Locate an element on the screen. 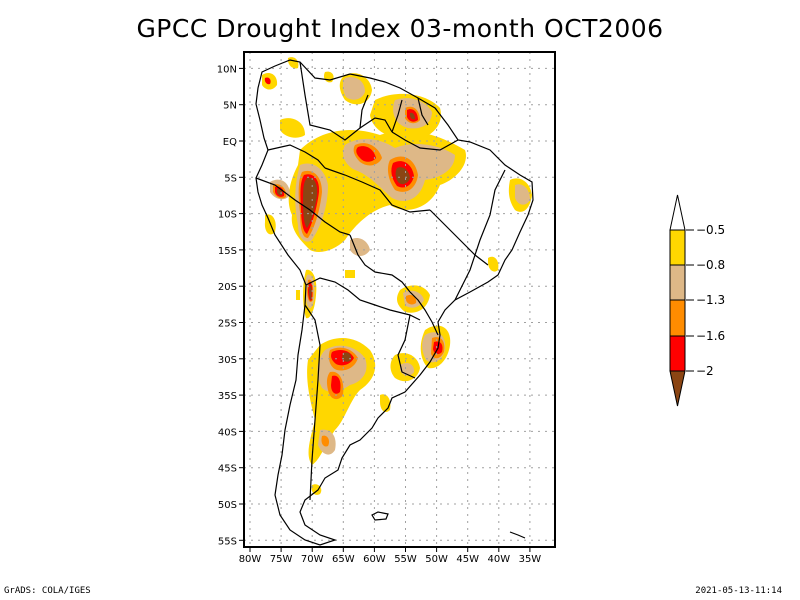 The height and width of the screenshot is (600, 800). colorbar-label: −1.3 is located at coordinates (710, 300).